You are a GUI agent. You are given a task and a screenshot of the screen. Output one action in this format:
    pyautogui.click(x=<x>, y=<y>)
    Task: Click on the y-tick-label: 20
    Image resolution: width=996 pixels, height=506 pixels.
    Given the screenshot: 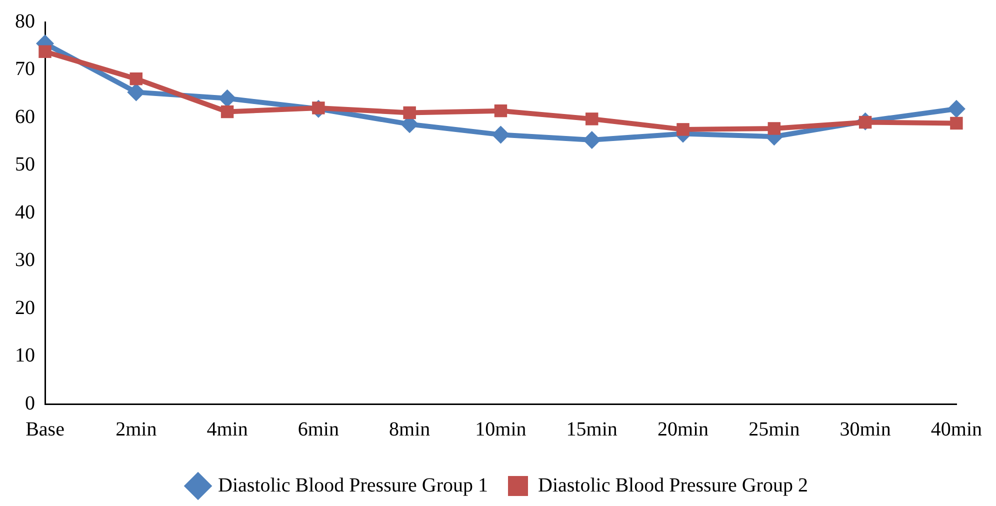 What is the action you would take?
    pyautogui.click(x=25, y=307)
    